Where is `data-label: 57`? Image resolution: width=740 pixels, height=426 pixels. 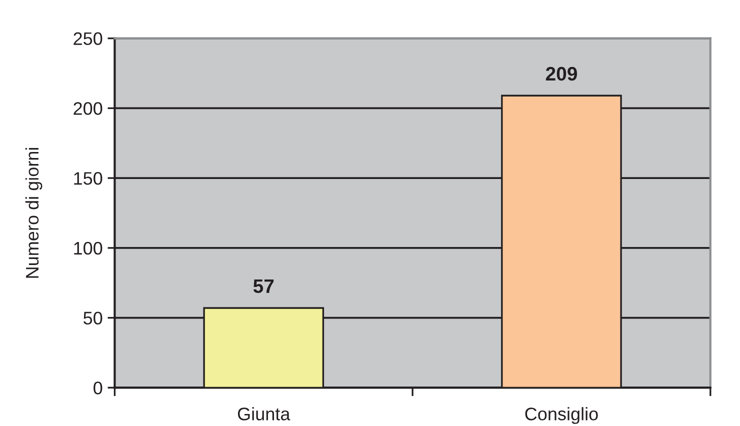 data-label: 57 is located at coordinates (263, 286).